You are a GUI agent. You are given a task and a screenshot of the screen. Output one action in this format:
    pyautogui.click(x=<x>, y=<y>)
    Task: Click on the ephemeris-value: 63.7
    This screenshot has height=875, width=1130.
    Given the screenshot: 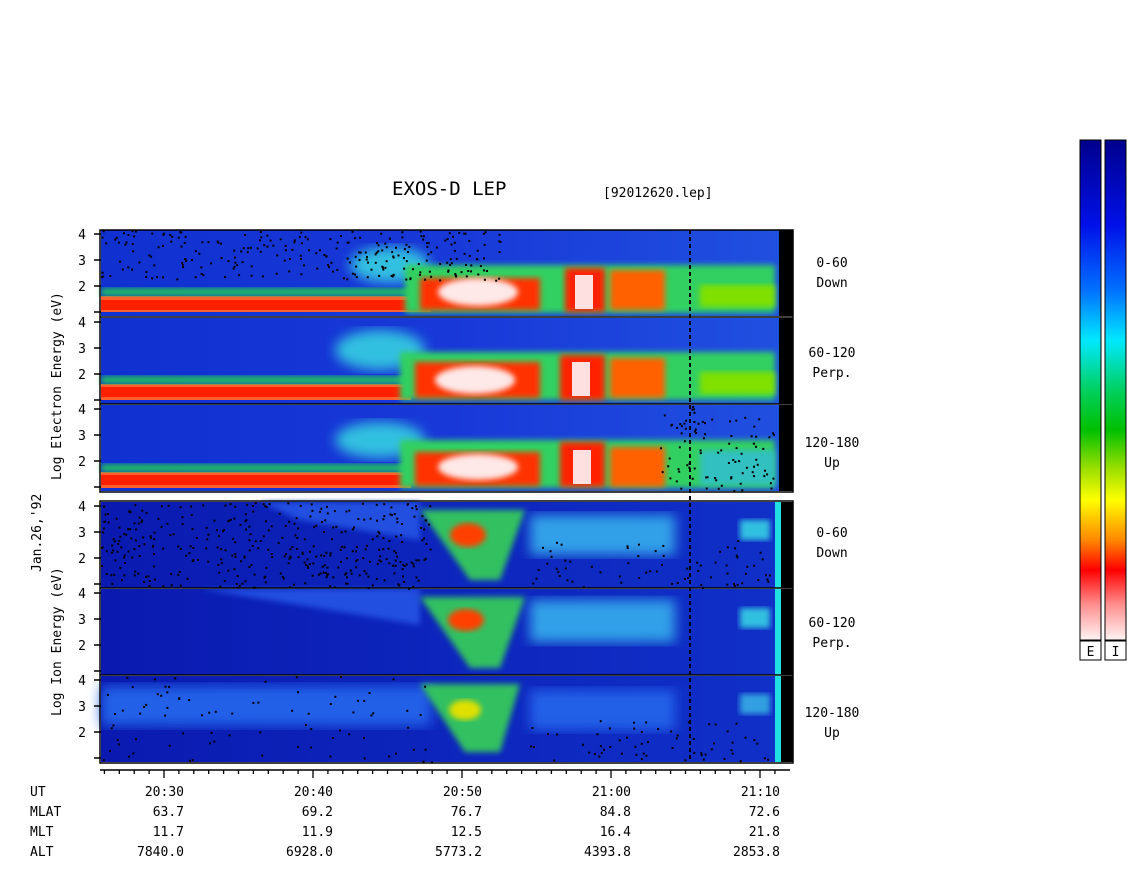 What is the action you would take?
    pyautogui.click(x=168, y=812)
    